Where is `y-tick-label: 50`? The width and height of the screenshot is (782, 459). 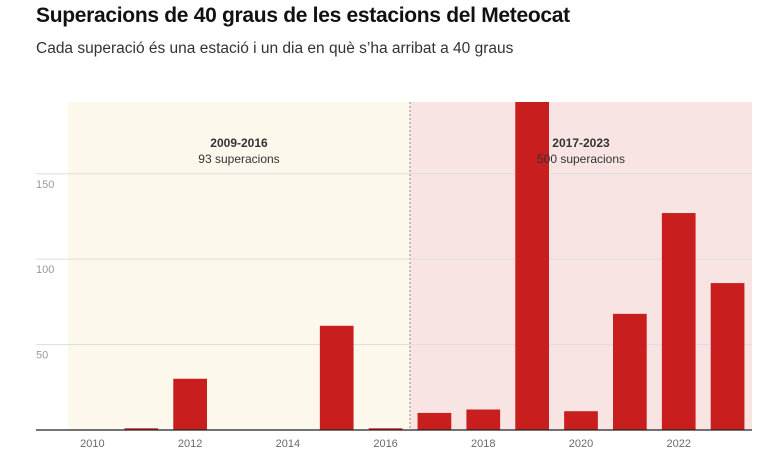 y-tick-label: 50 is located at coordinates (42, 356).